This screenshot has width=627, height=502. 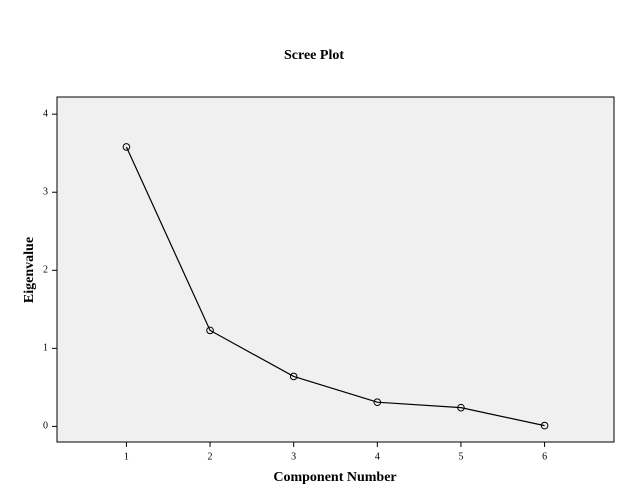 I want to click on x-tick-label: 1, so click(x=126, y=456).